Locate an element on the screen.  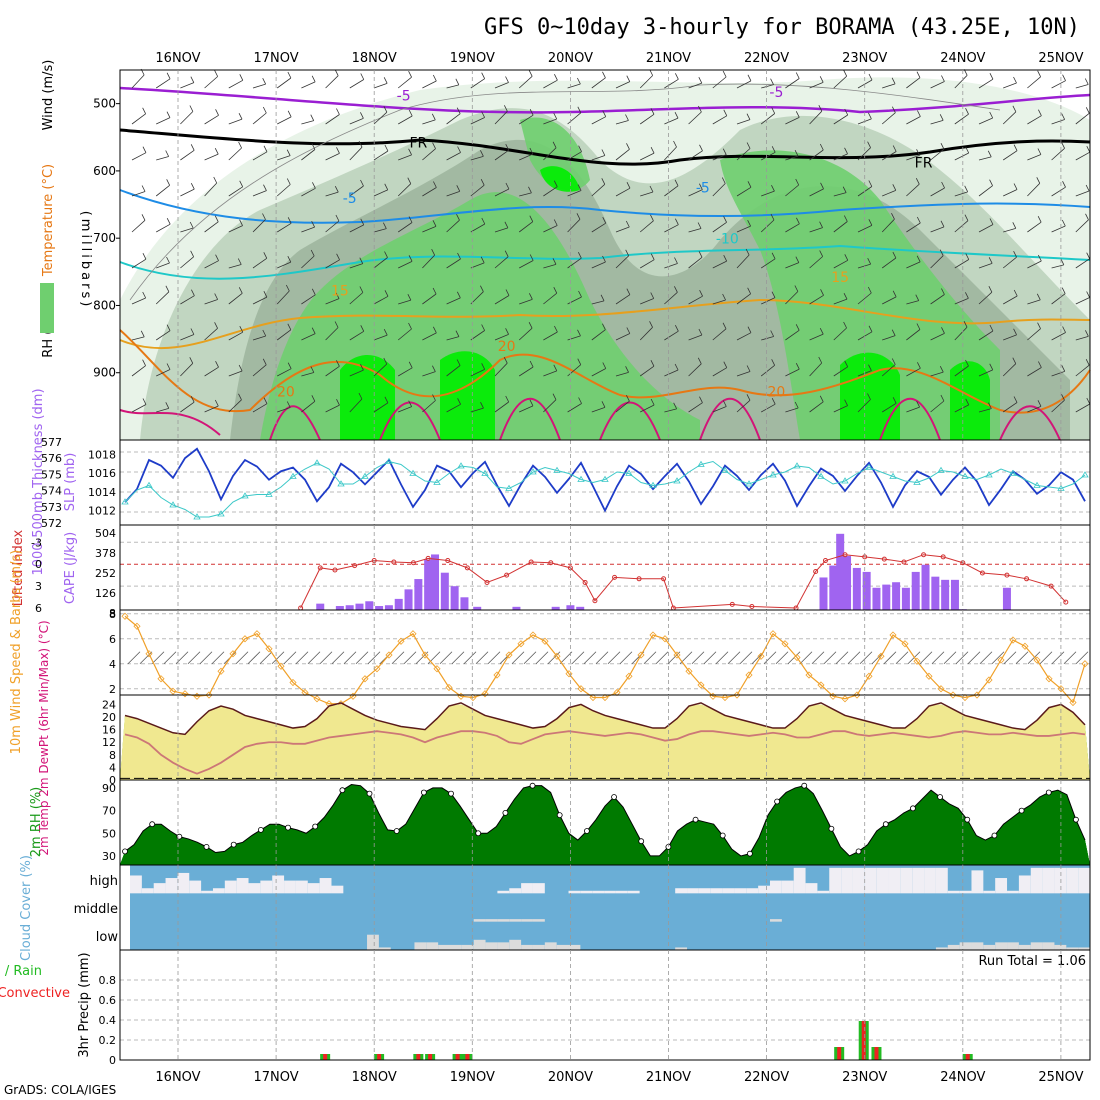
thickness-tick-label: 572 is located at coordinates (51, 523).